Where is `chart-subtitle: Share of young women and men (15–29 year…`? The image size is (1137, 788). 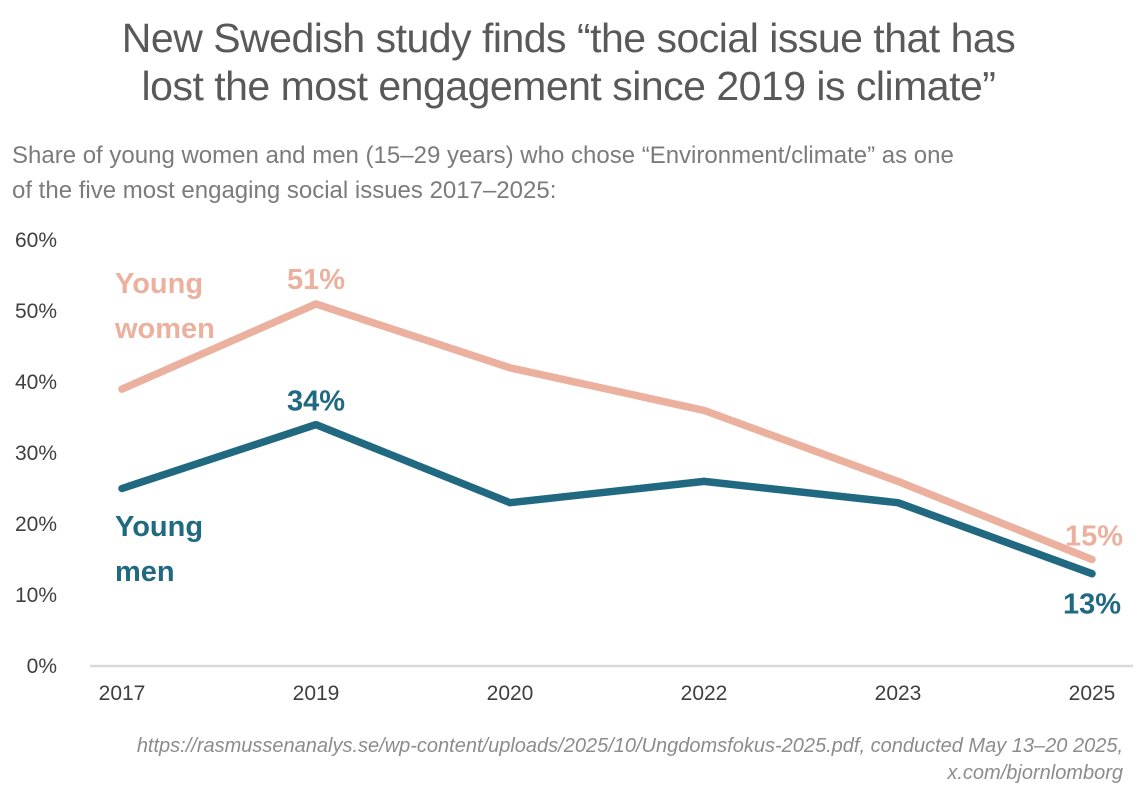 chart-subtitle: Share of young women and men (15–29 year… is located at coordinates (570, 174).